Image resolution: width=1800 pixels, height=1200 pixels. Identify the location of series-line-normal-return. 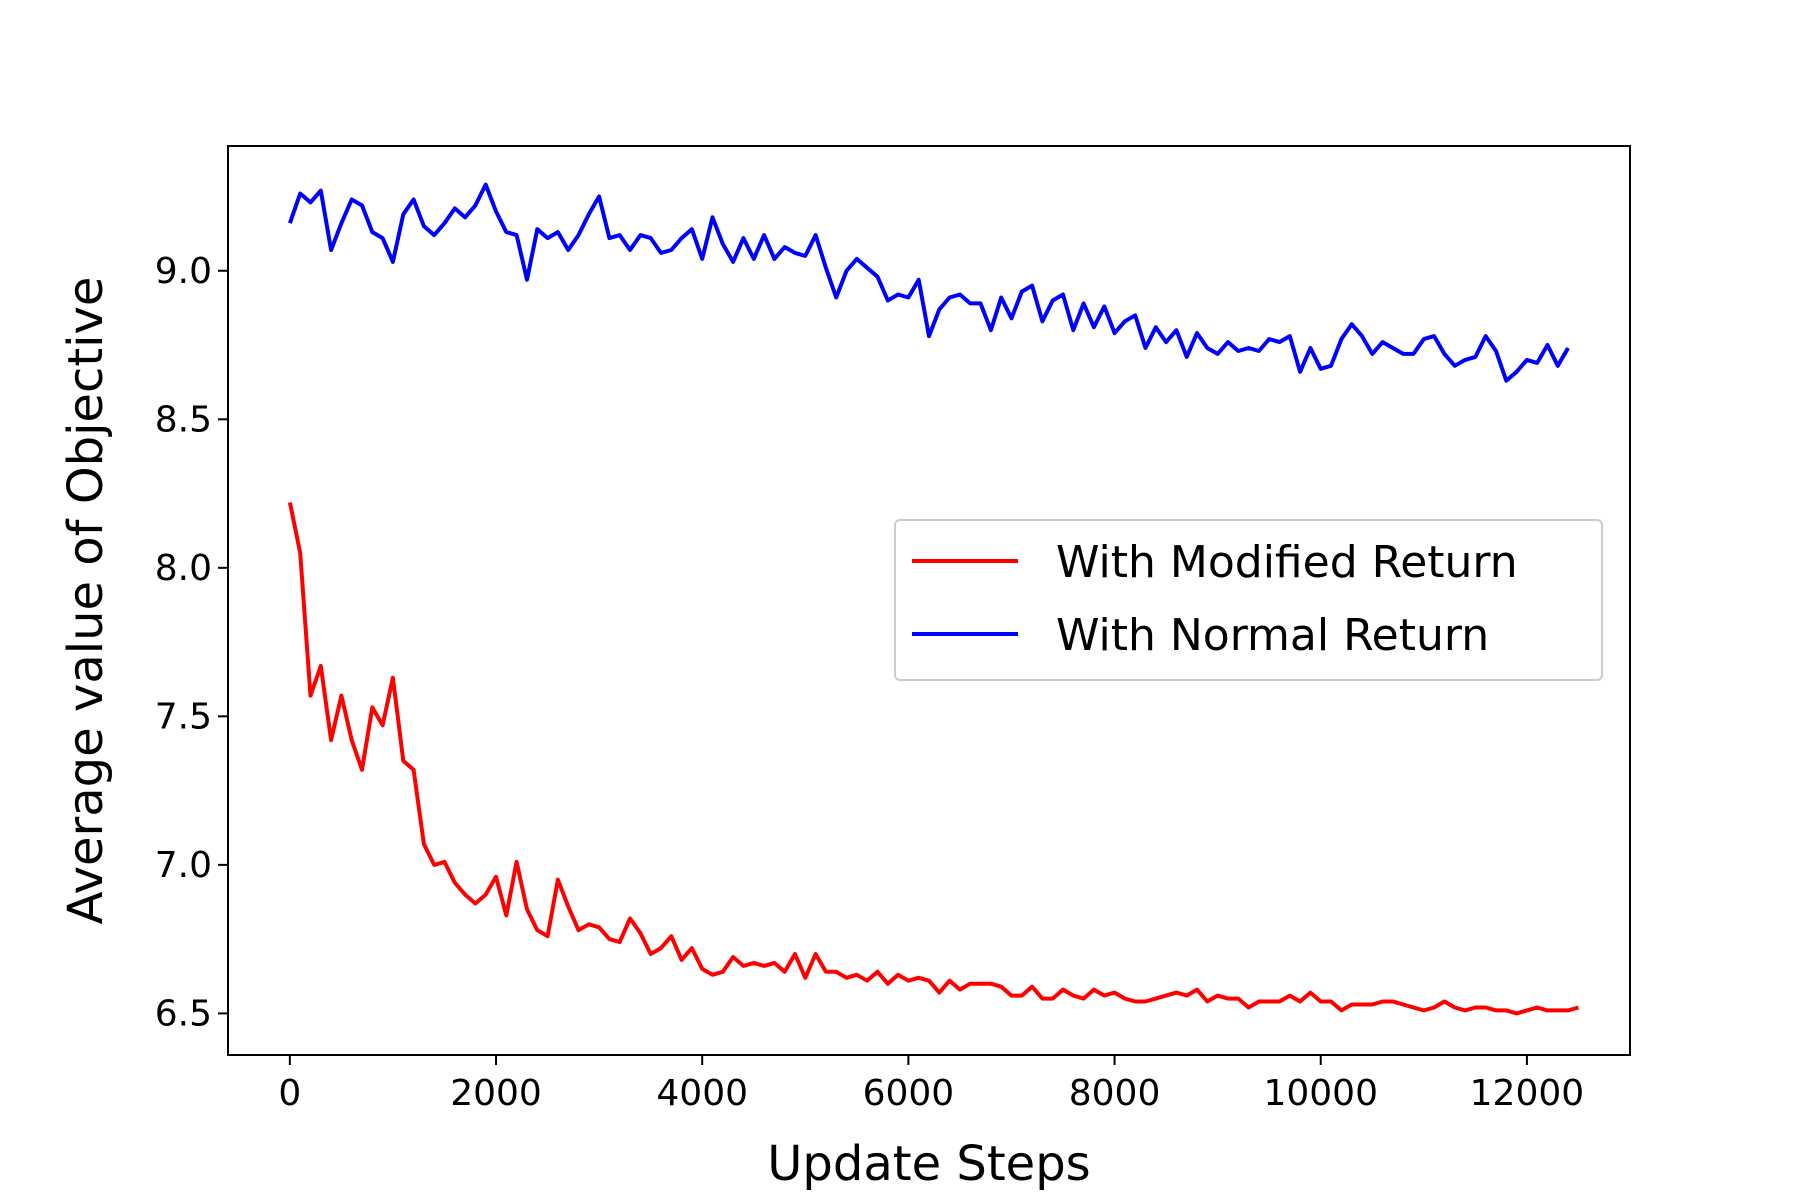
(929, 282).